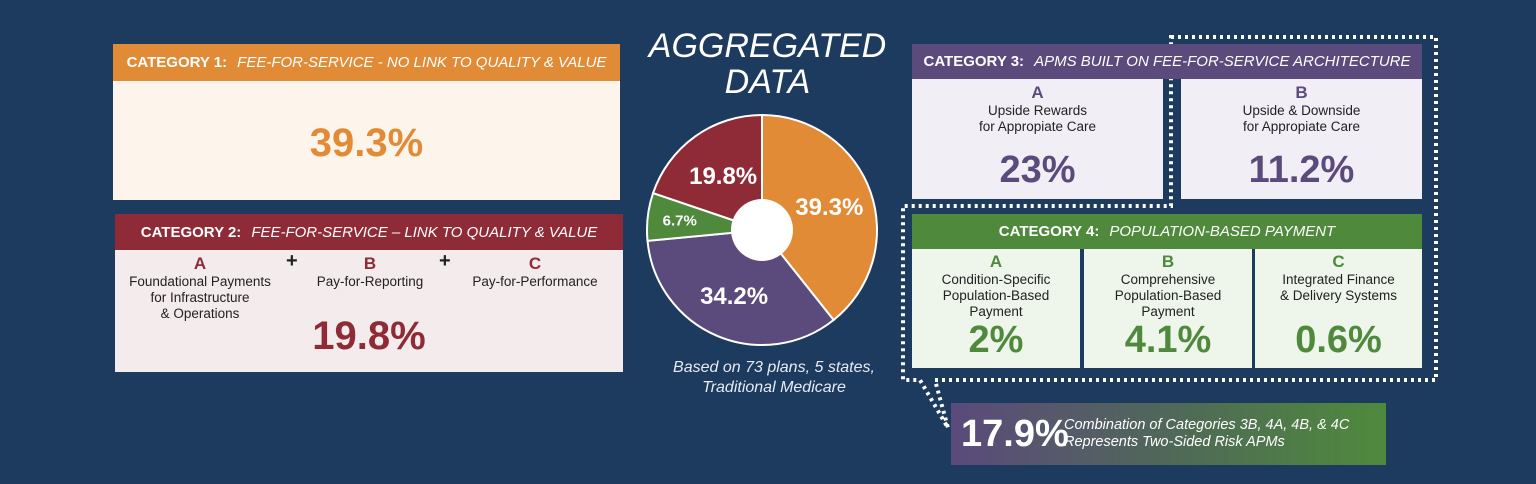 The image size is (1536, 484). Describe the element at coordinates (1338, 279) in the screenshot. I see `category4-item-c-line1: Integrated Finance` at that location.